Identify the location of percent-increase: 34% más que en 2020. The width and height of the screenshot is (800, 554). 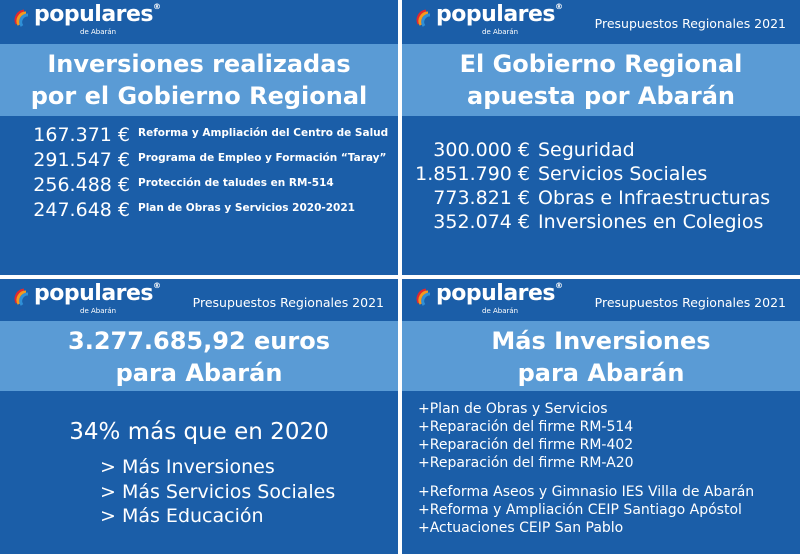
(199, 432).